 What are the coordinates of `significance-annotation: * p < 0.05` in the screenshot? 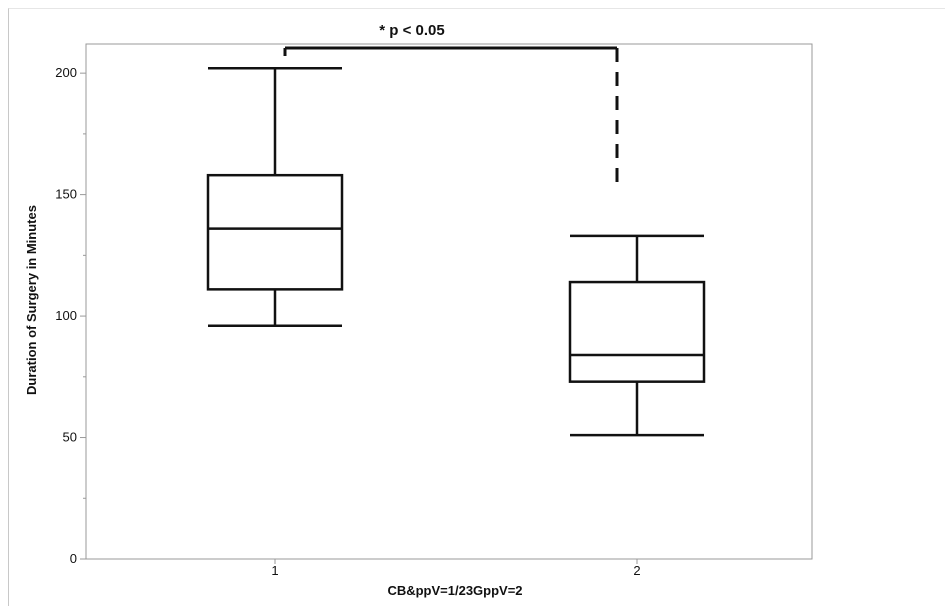 It's located at (451, 105).